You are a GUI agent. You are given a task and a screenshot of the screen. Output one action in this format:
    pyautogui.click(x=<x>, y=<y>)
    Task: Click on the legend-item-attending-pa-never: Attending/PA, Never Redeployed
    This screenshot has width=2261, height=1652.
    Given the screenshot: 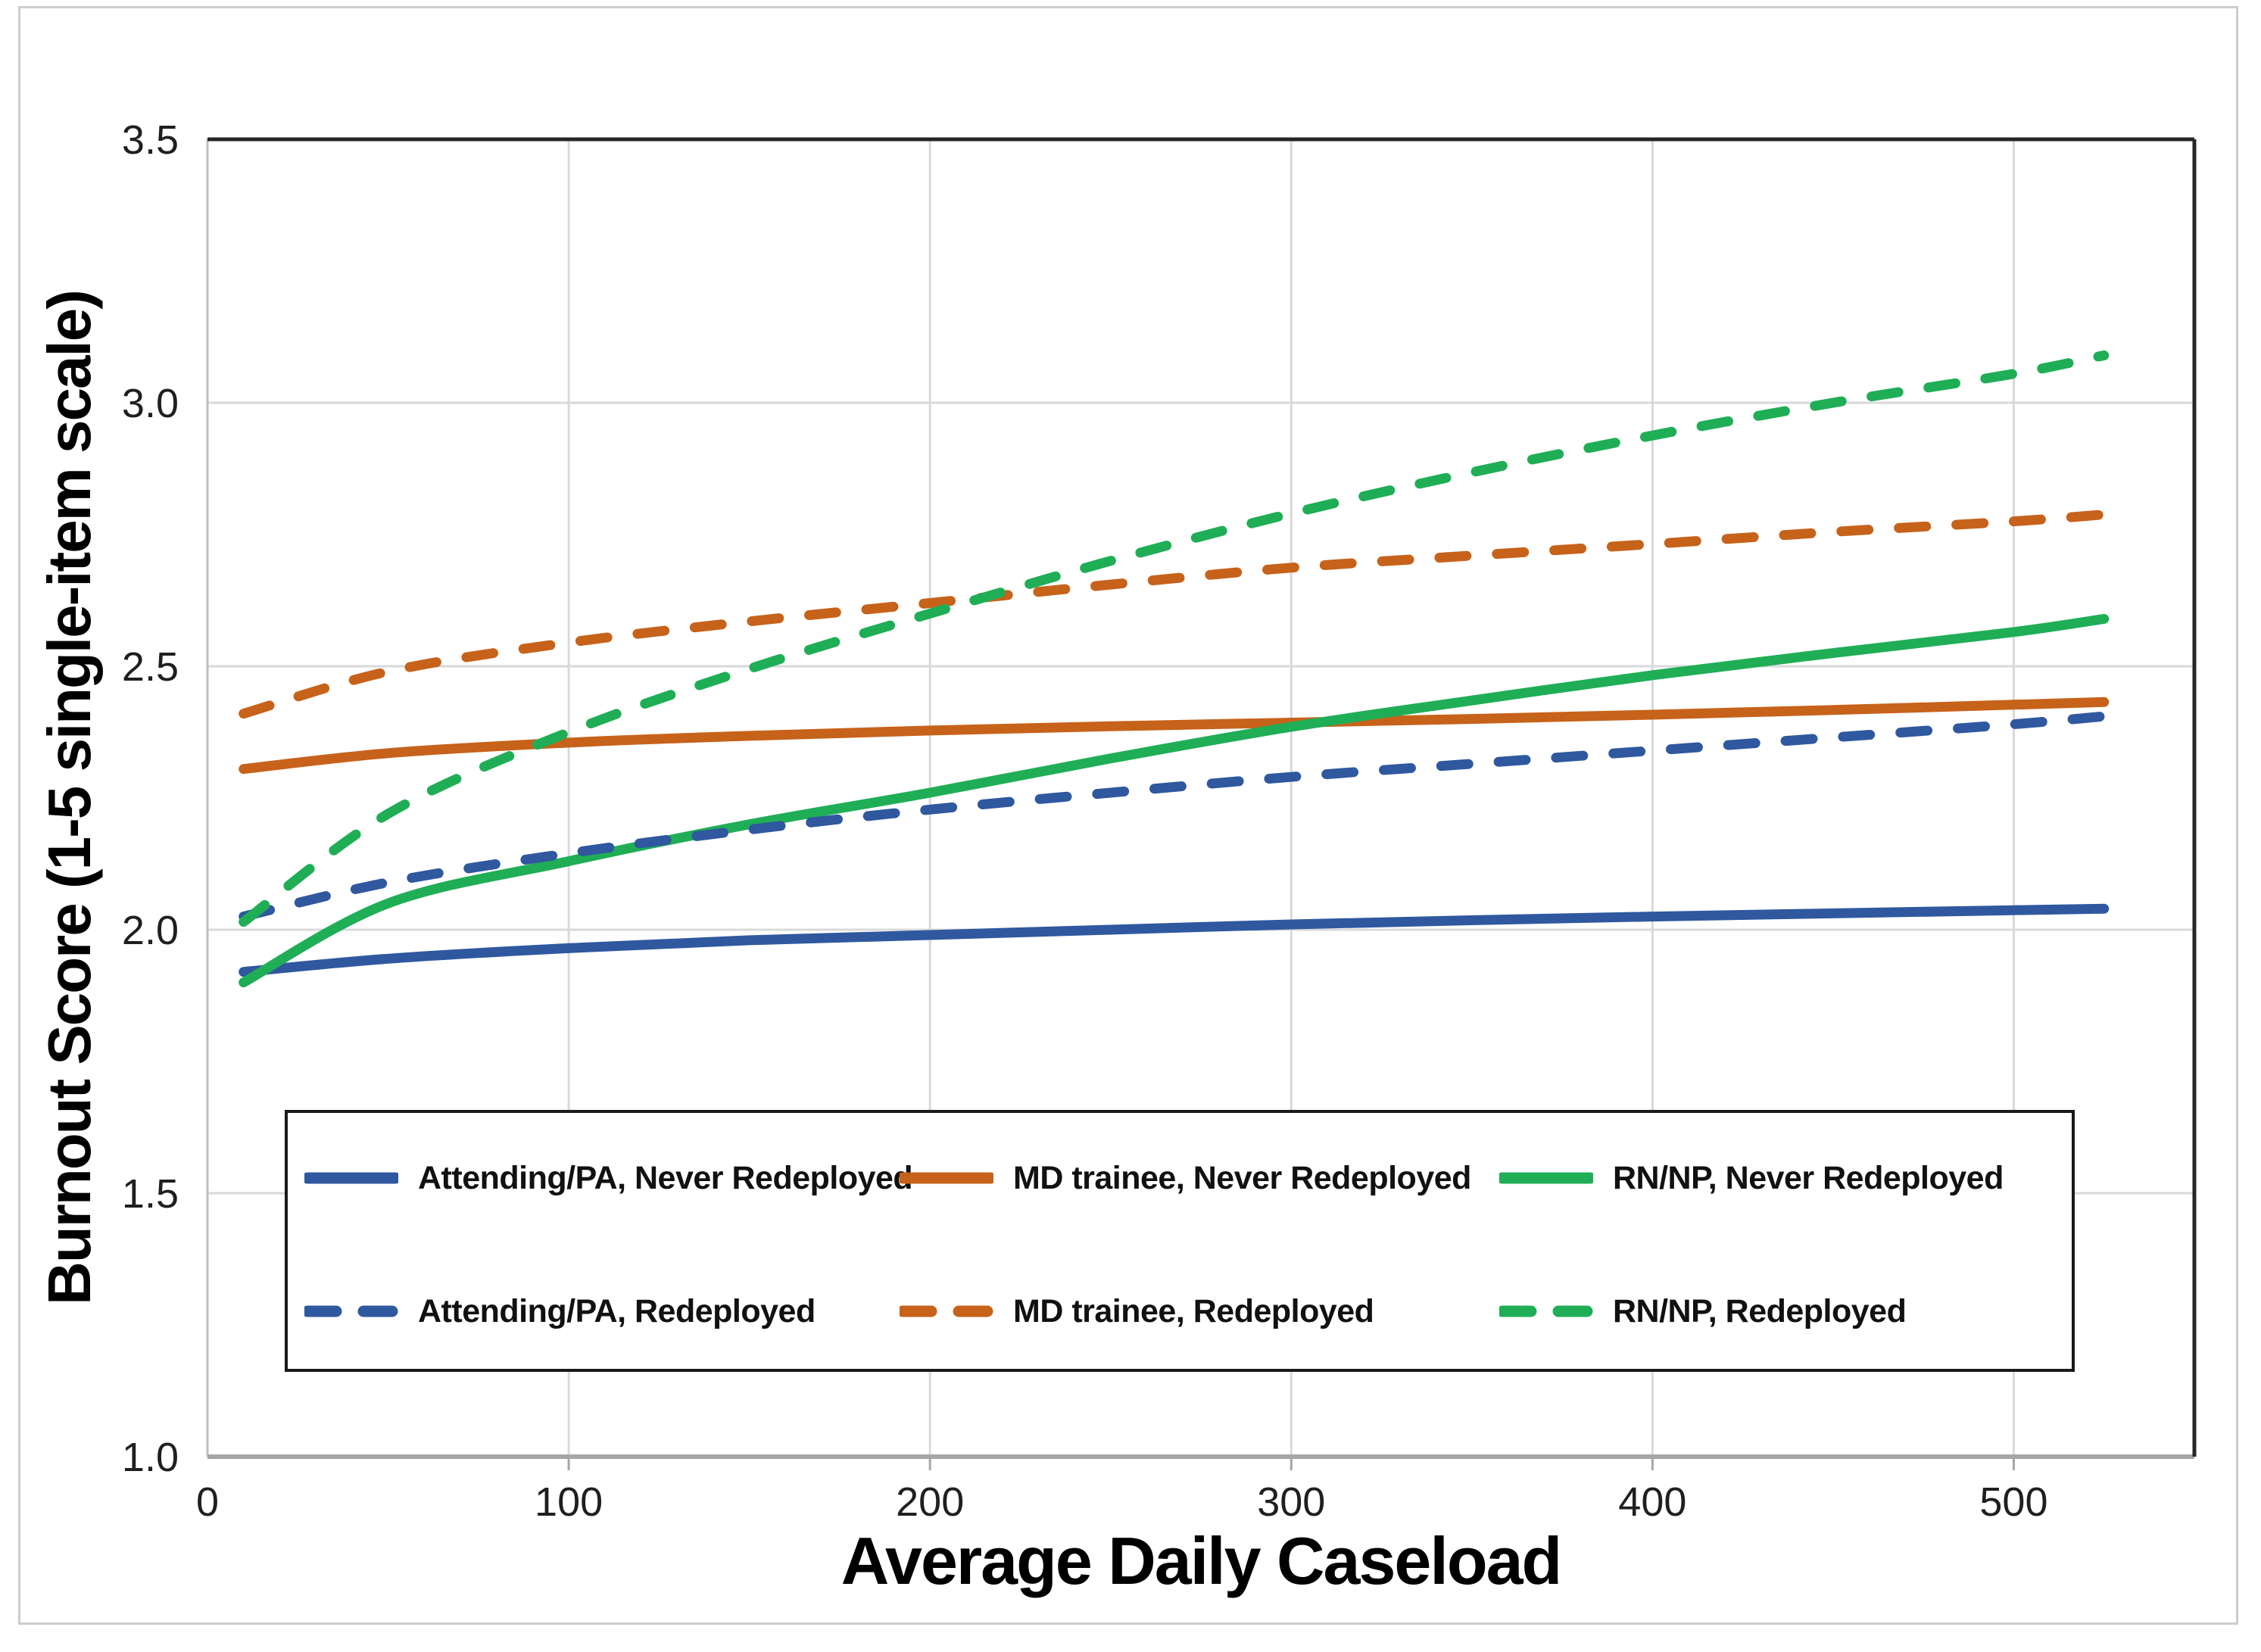 What is the action you would take?
    pyautogui.click(x=608, y=1178)
    